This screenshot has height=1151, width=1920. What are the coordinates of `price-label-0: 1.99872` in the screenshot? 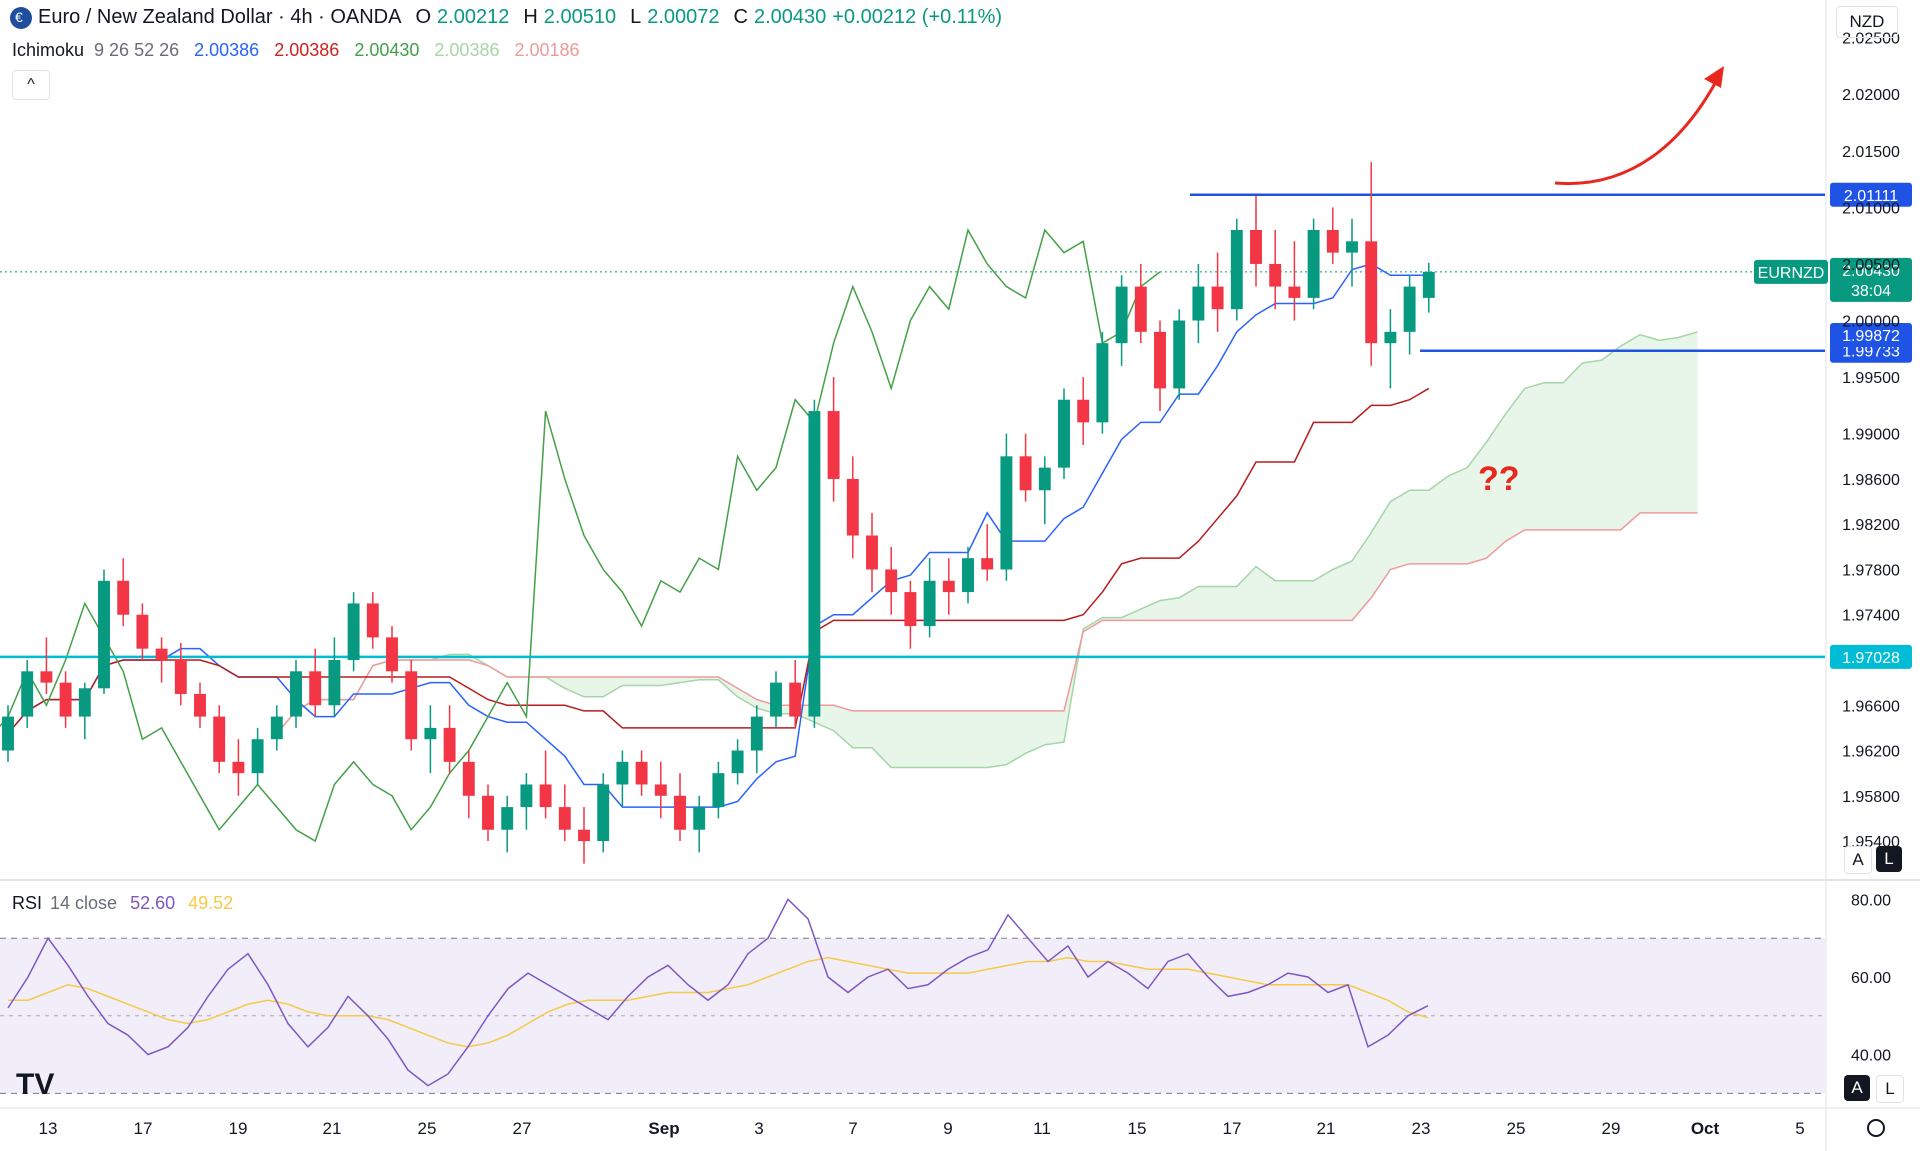 It's located at (1871, 336).